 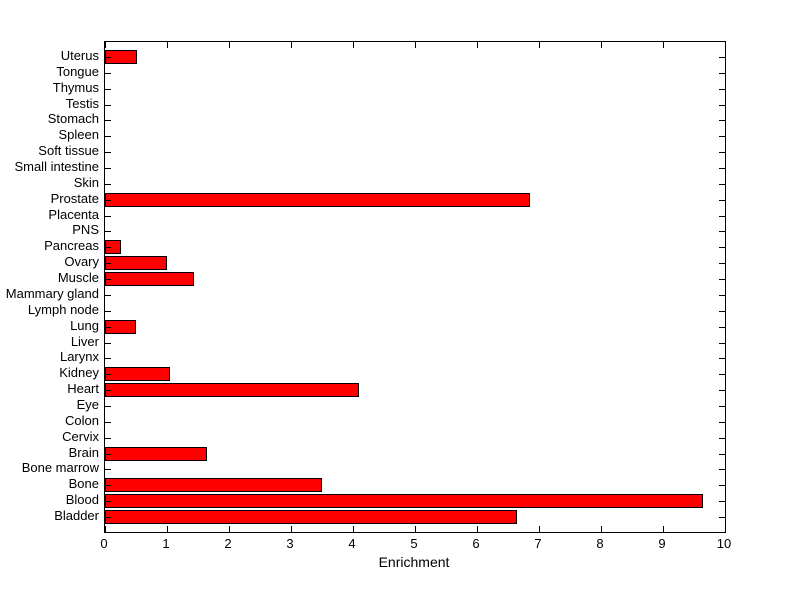 I want to click on y-tick-left-tongue, so click(x=108, y=73).